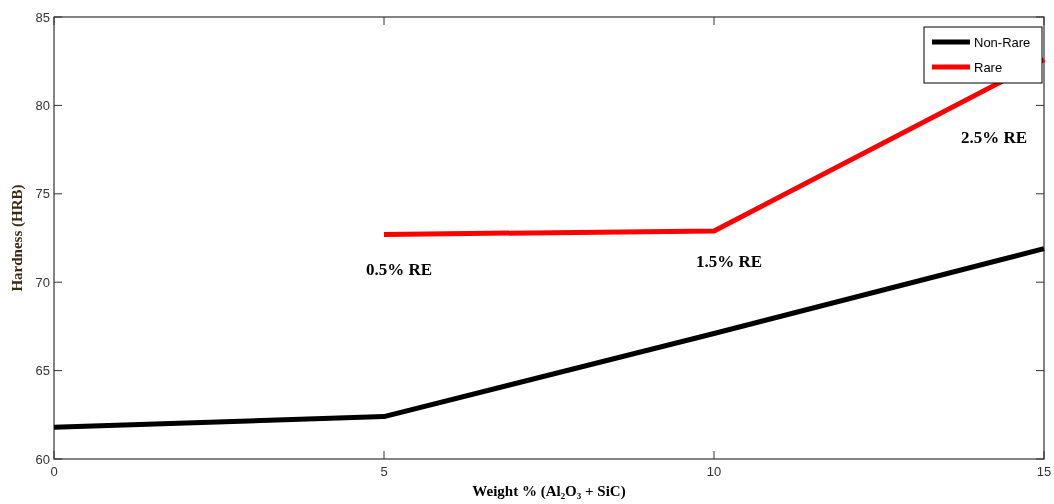 The height and width of the screenshot is (504, 1054). What do you see at coordinates (988, 67) in the screenshot?
I see `legend-label: Rare` at bounding box center [988, 67].